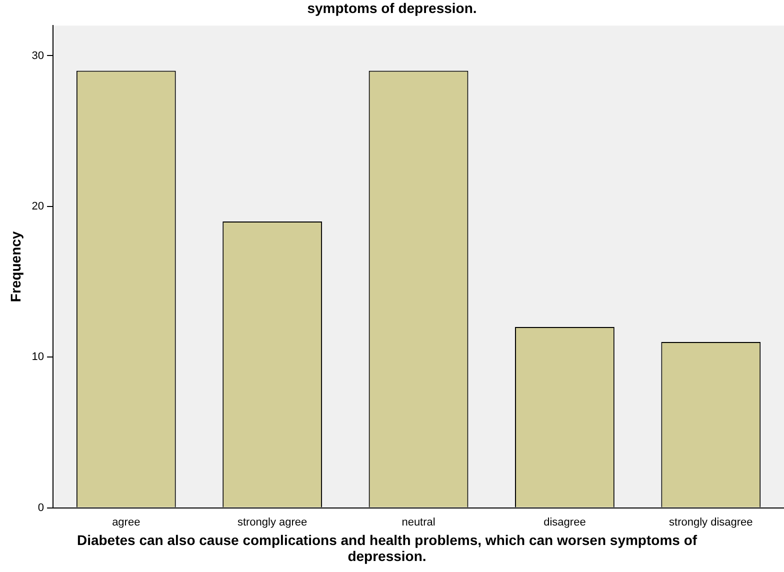 The width and height of the screenshot is (784, 572). I want to click on x-tick-label: disagree, so click(565, 522).